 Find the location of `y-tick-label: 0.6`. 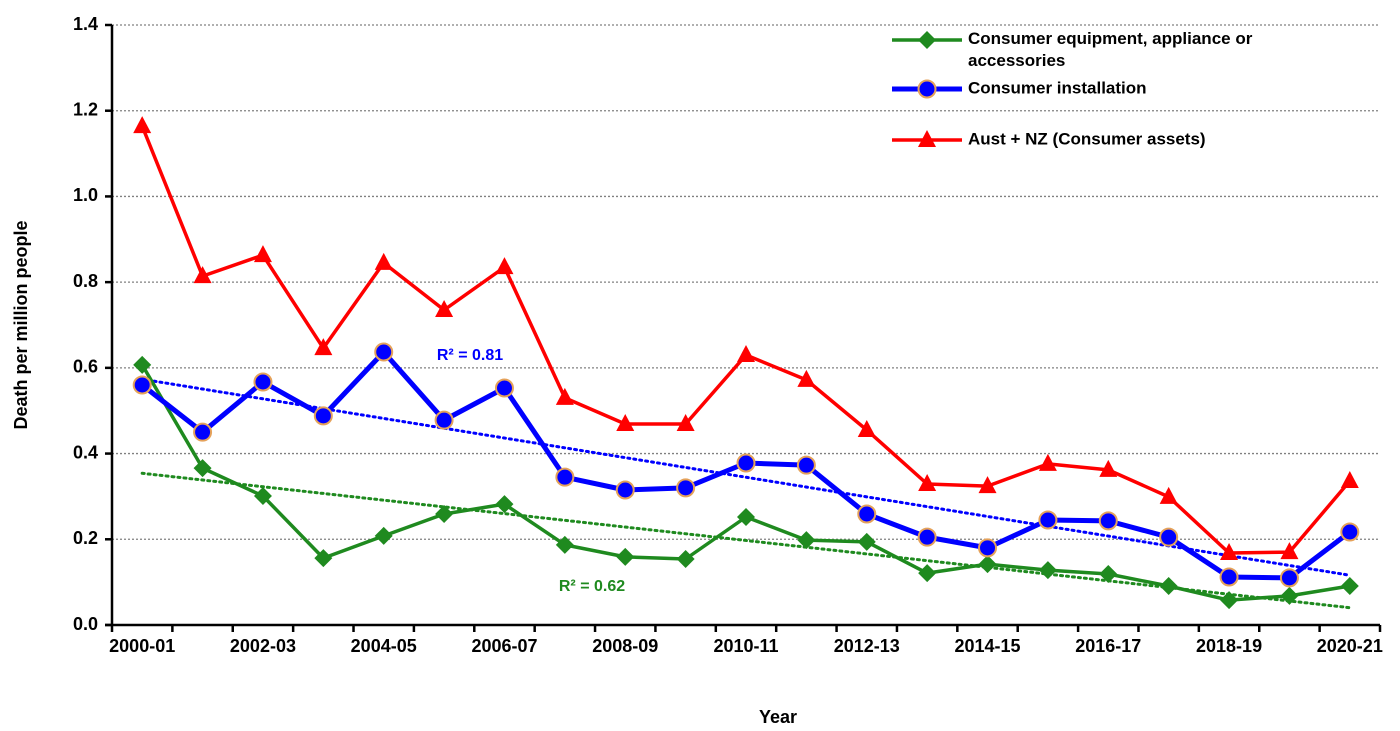

y-tick-label: 0.6 is located at coordinates (85, 367).